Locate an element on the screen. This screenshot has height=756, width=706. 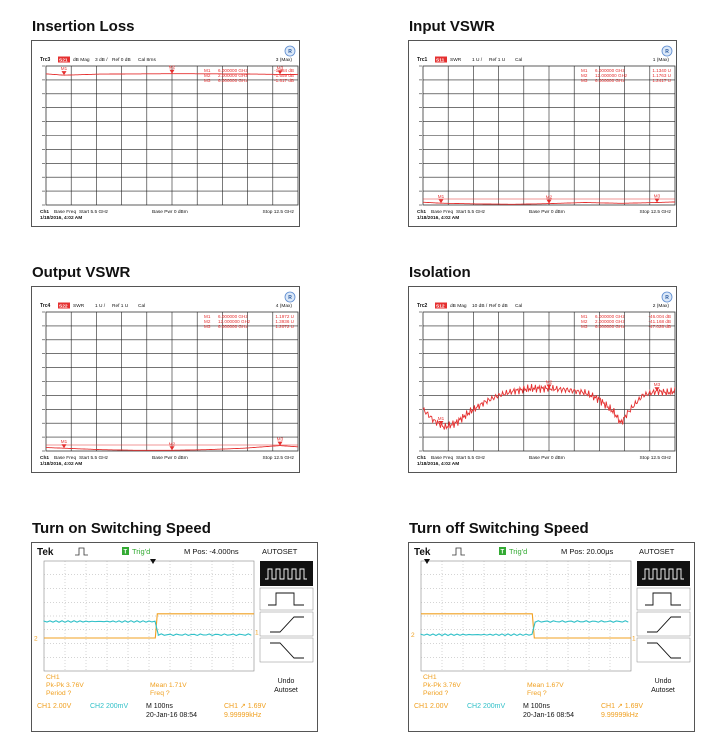
marker-count: 2 (Max) is located at coordinates (661, 306).